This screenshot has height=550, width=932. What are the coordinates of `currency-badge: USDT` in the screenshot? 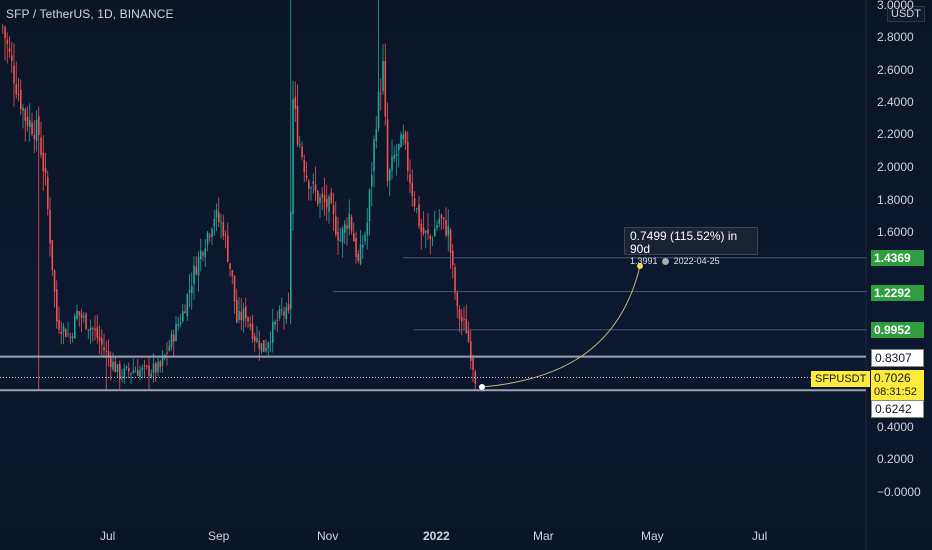 It's located at (906, 14).